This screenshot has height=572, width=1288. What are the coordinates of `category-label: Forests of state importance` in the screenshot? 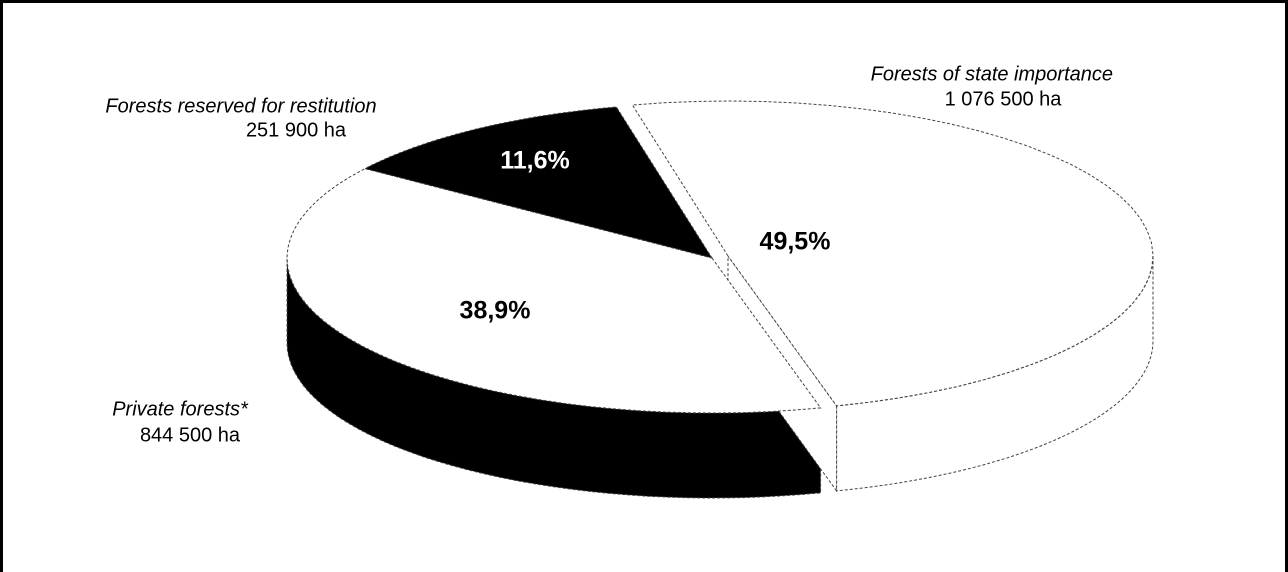 It's located at (992, 74).